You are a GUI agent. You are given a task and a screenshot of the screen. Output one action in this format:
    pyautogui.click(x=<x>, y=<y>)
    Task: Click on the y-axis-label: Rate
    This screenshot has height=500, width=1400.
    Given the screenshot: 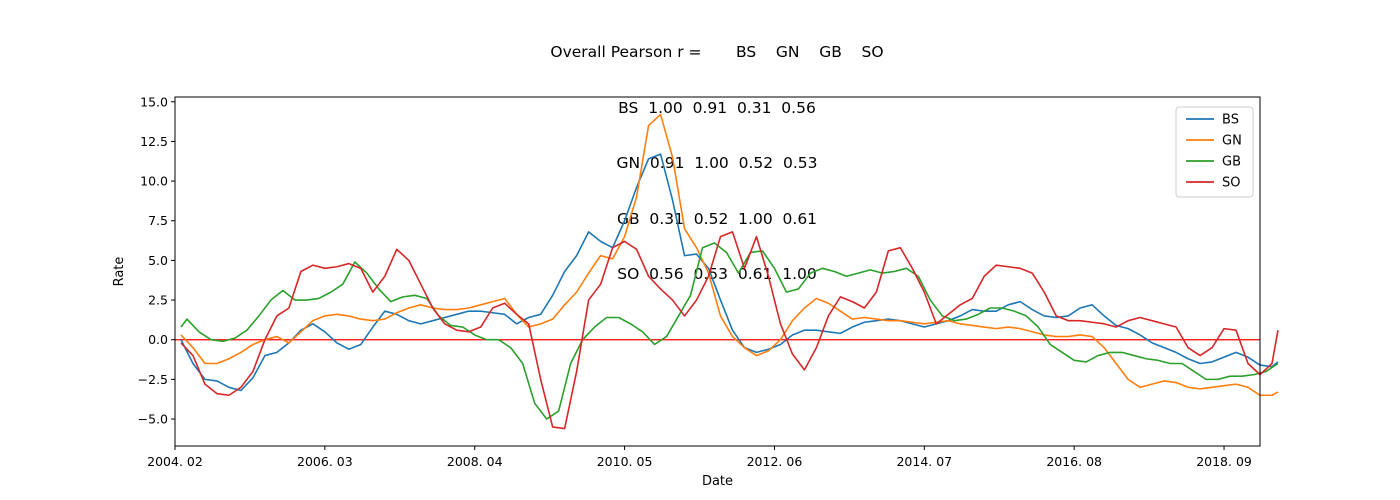 What is the action you would take?
    pyautogui.click(x=119, y=272)
    